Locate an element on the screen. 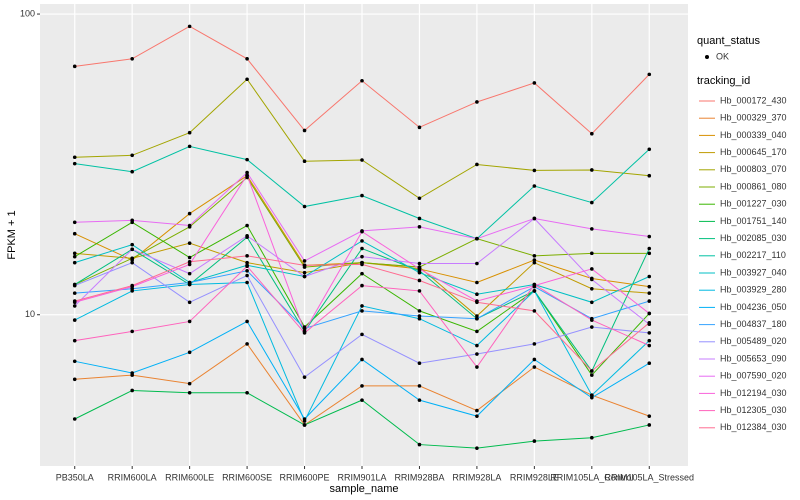  x-tick-label: RRIM901LA is located at coordinates (361, 477).